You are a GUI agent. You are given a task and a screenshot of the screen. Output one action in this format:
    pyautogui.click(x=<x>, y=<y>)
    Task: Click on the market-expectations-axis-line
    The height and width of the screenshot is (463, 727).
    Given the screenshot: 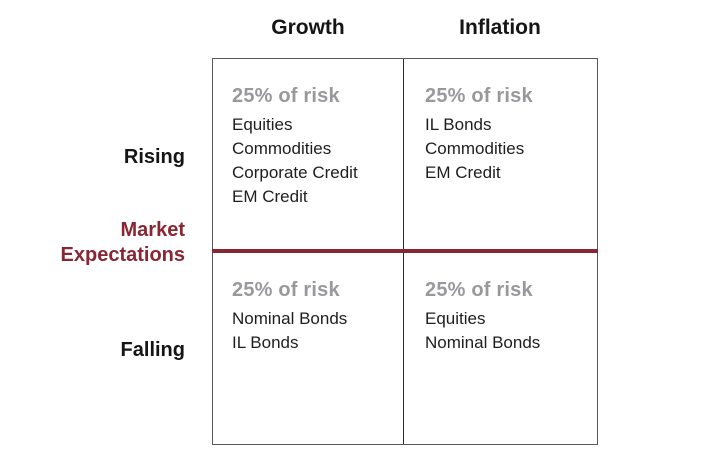 What is the action you would take?
    pyautogui.click(x=405, y=251)
    